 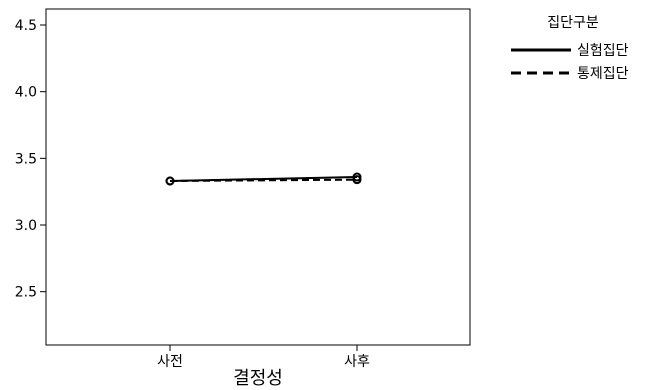 I want to click on legend-label-1: 실험집단, so click(x=603, y=51).